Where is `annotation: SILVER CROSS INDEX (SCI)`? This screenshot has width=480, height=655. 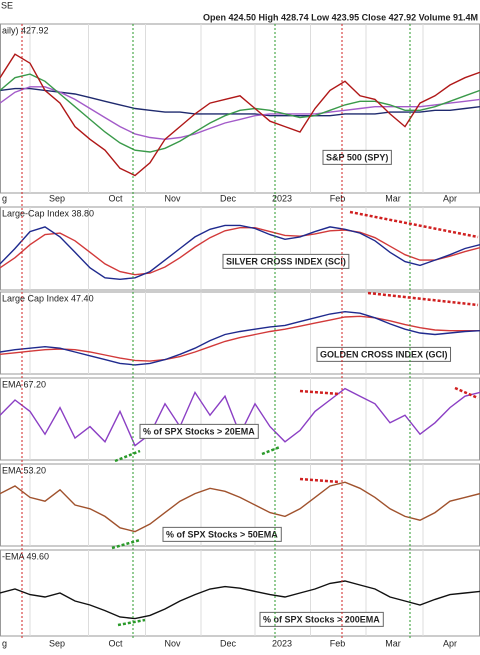
annotation: SILVER CROSS INDEX (SCI) is located at coordinates (286, 261).